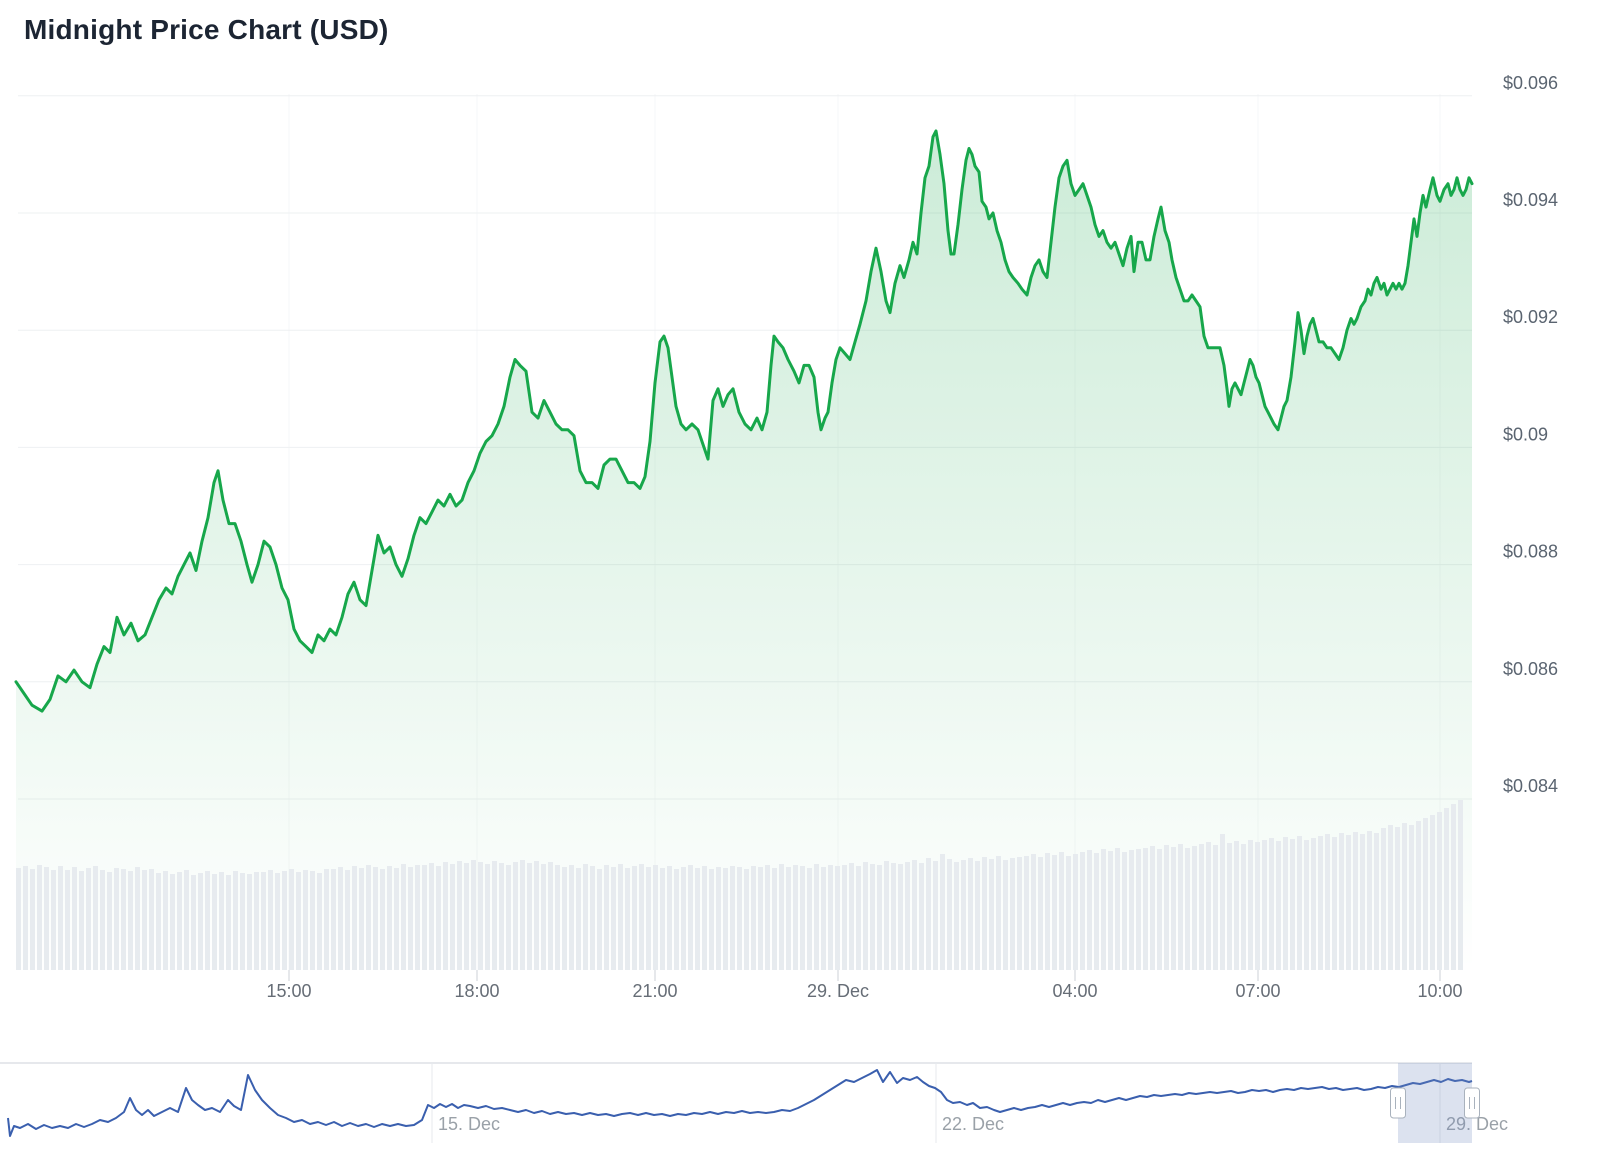  Describe the element at coordinates (1398, 1103) in the screenshot. I see `navigator-left-handle` at that location.